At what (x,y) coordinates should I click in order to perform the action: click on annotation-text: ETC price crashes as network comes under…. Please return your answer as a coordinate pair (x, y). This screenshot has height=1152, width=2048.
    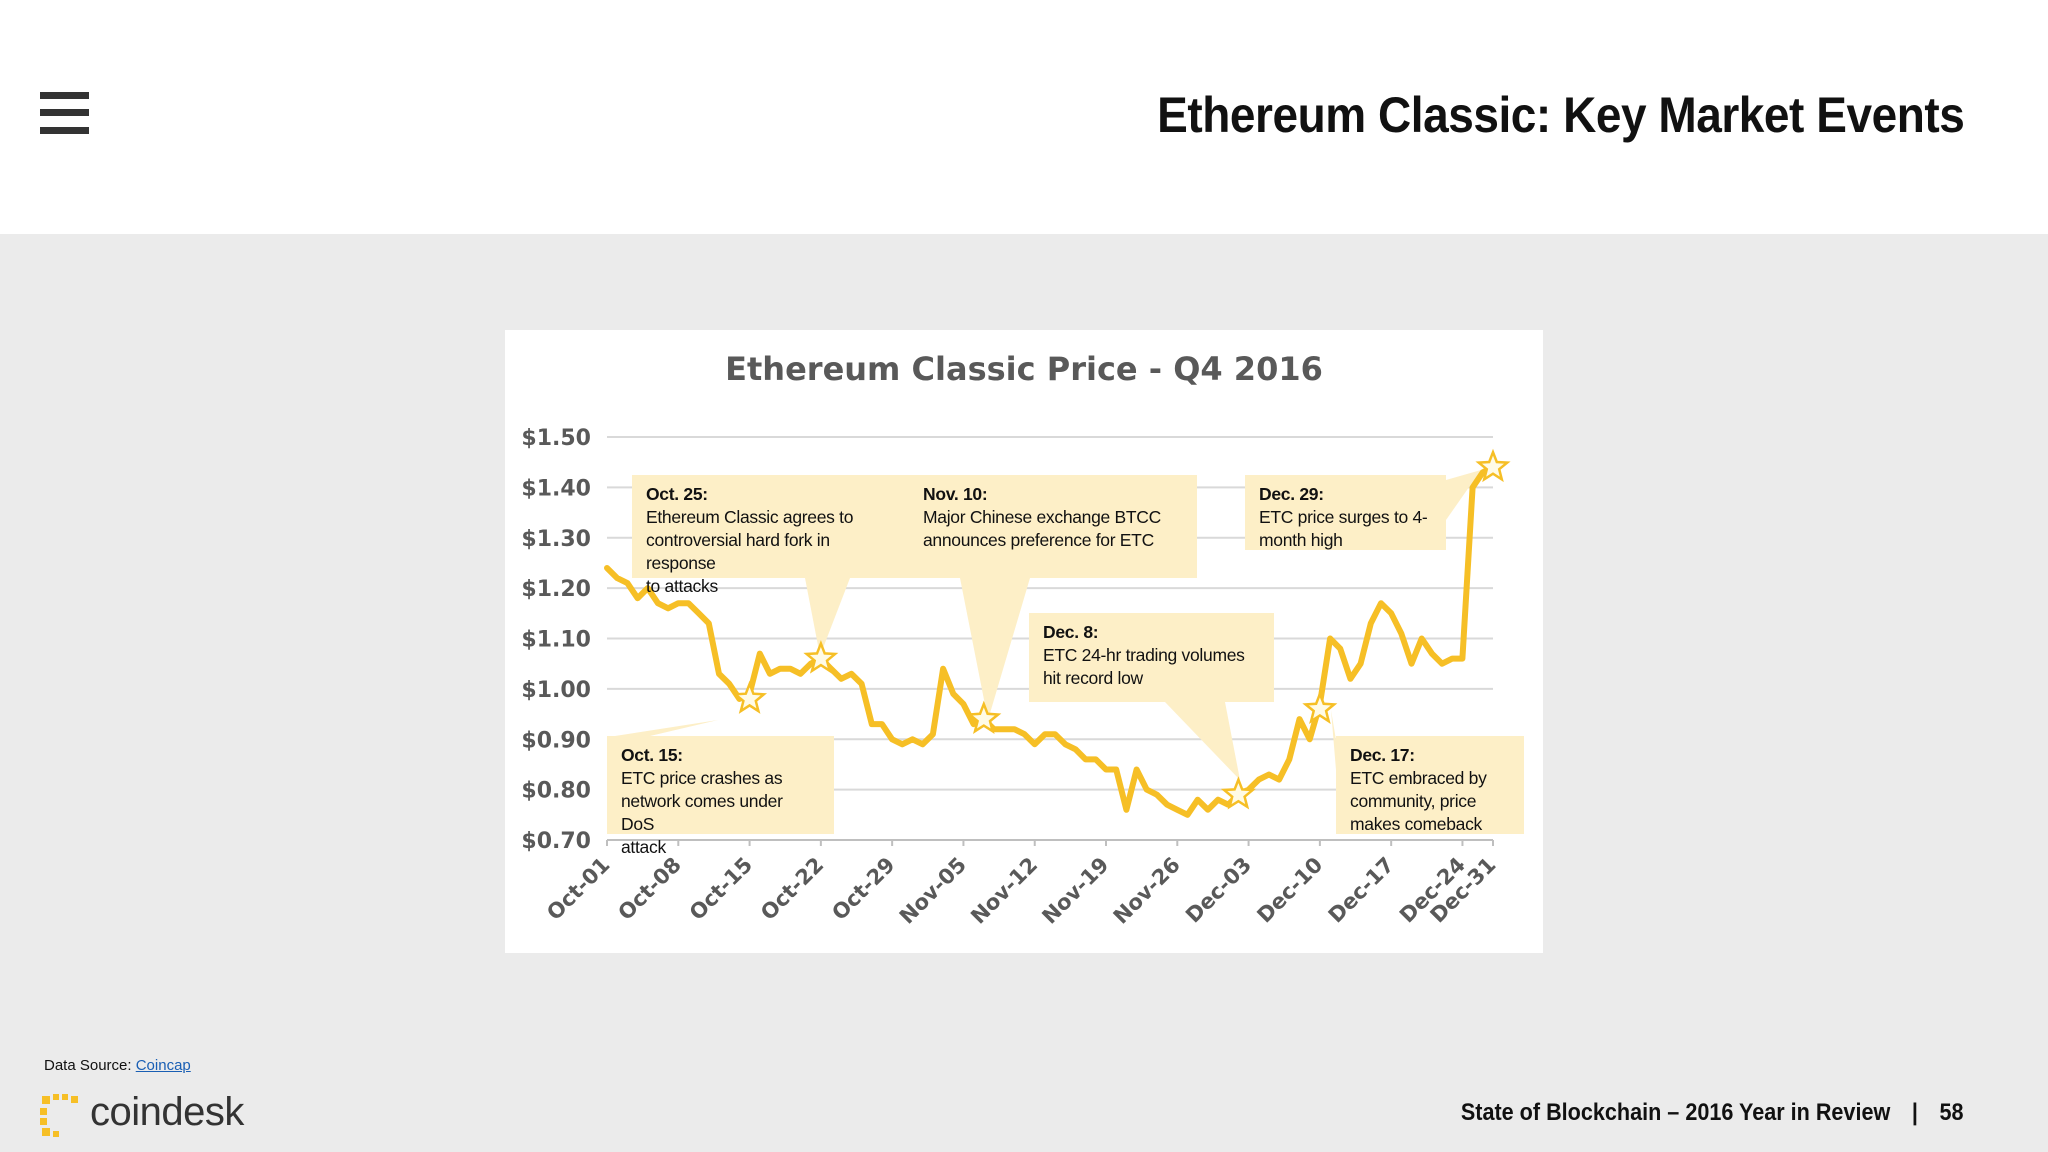
    Looking at the image, I should click on (702, 812).